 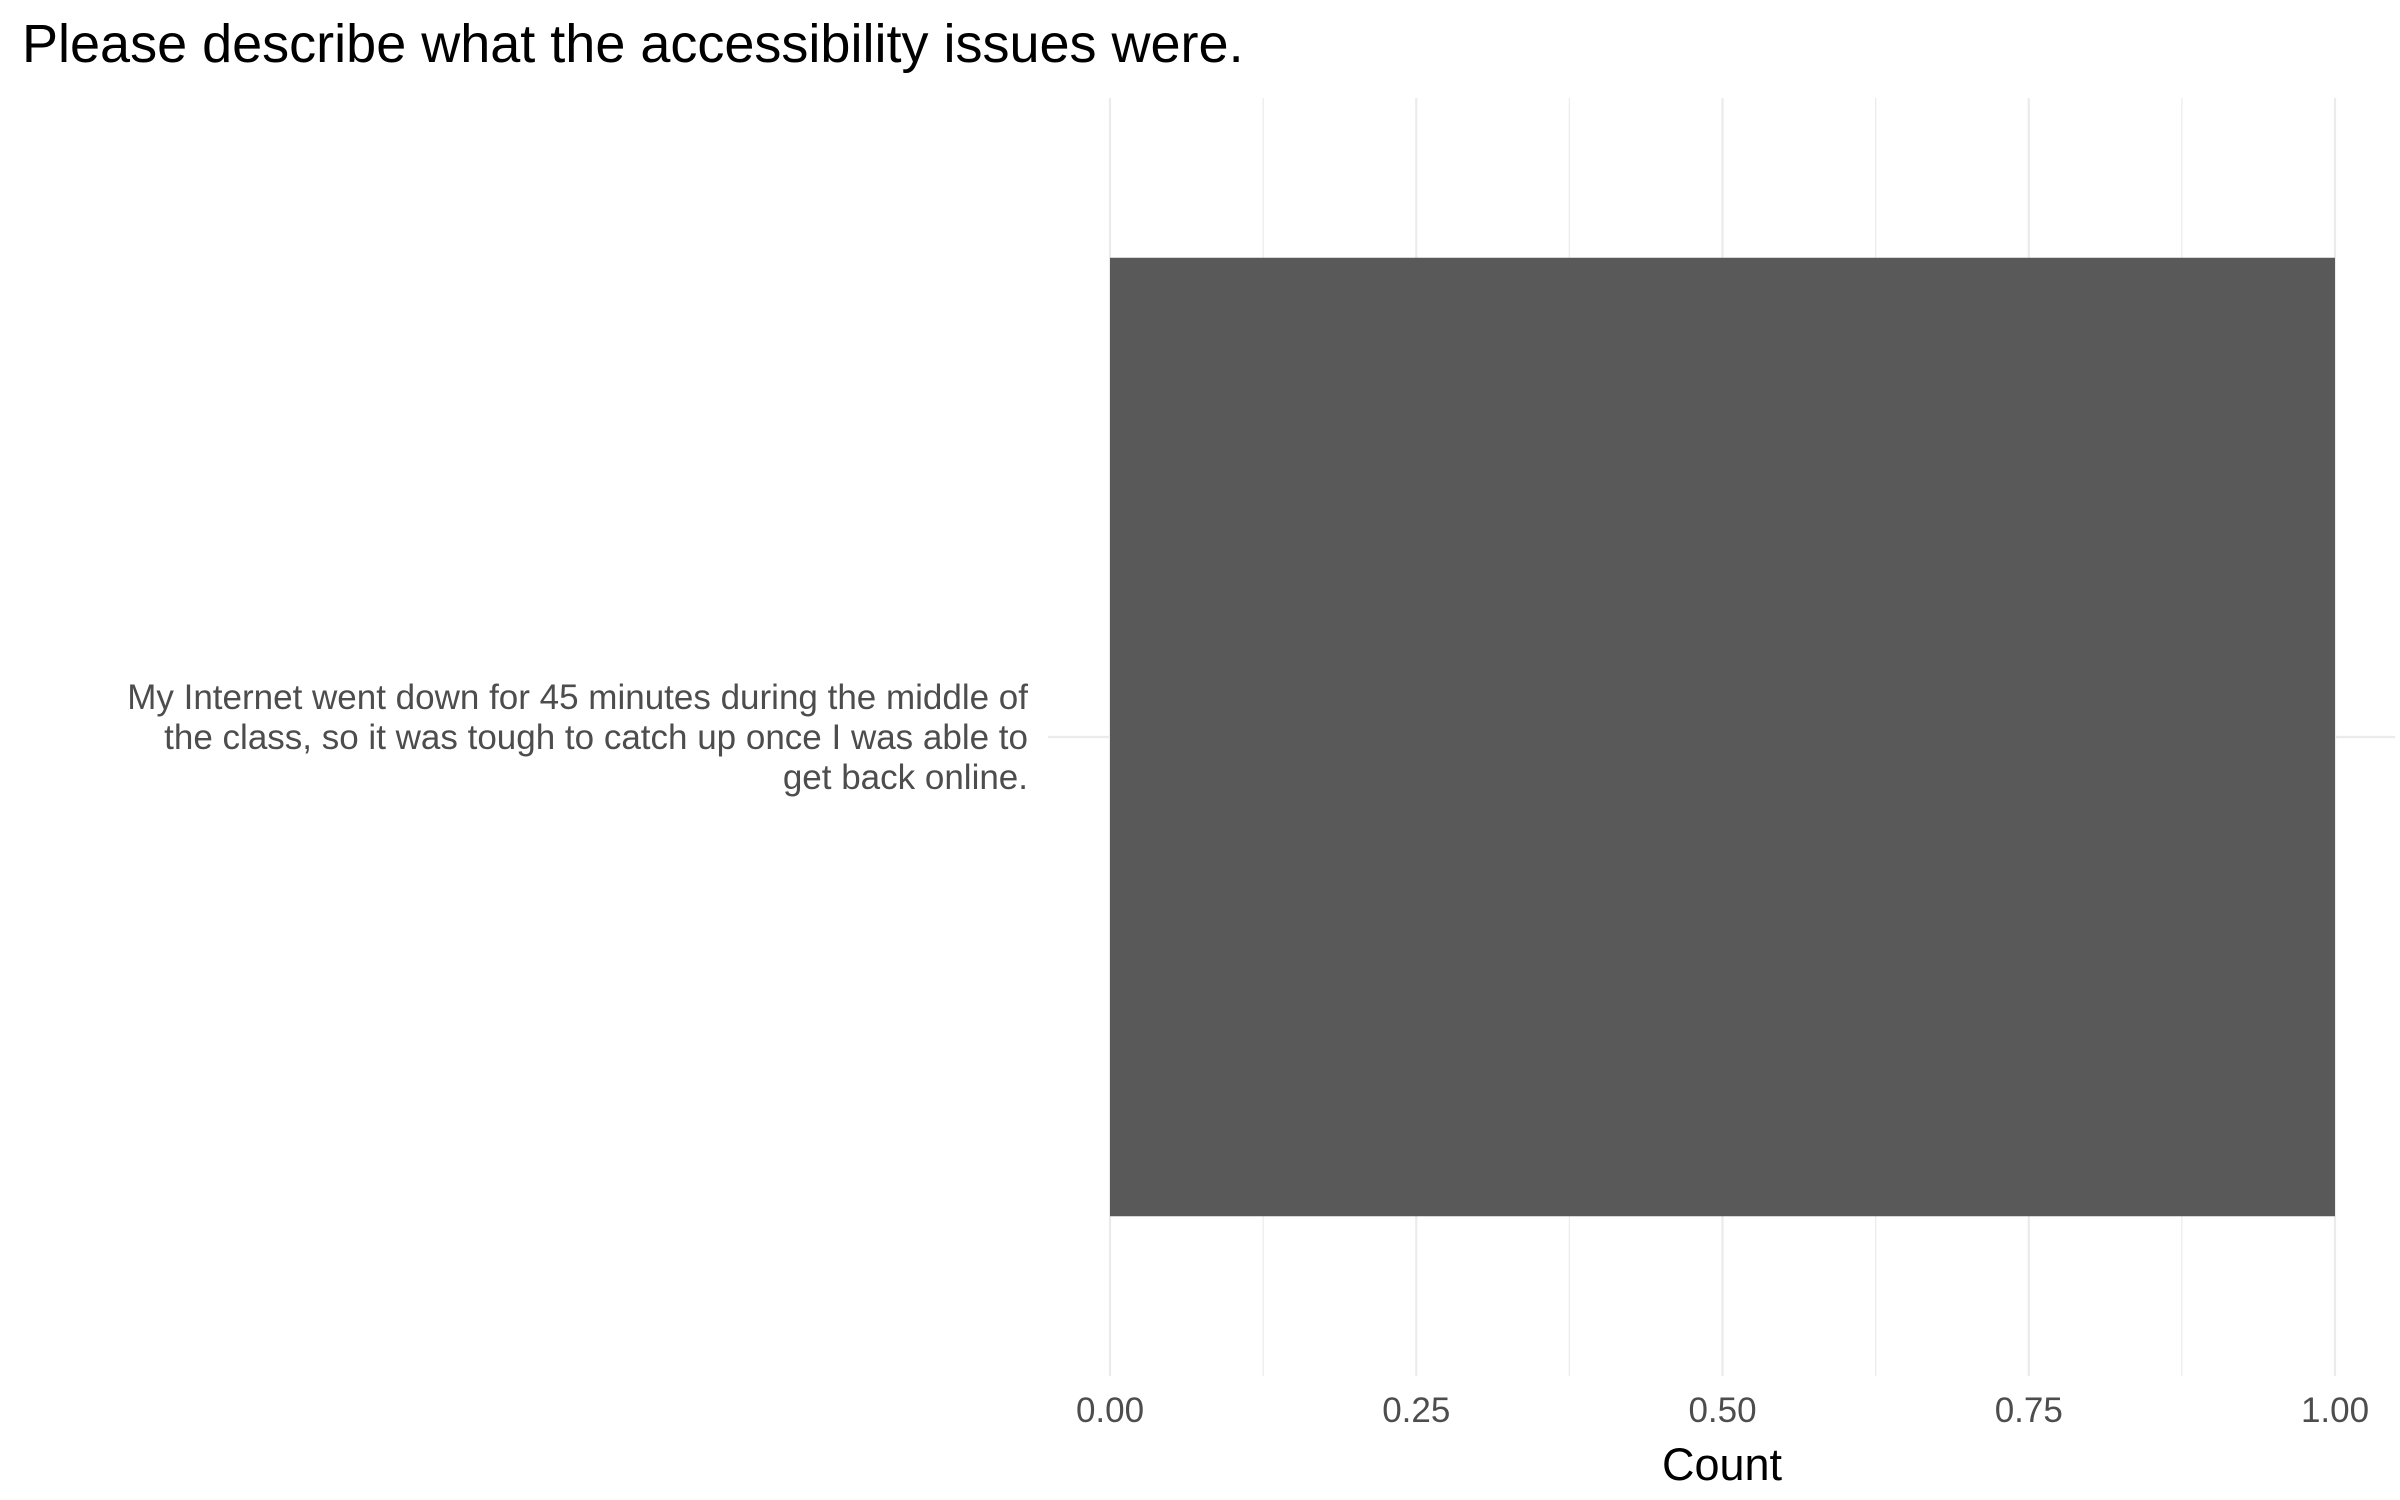 What do you see at coordinates (1722, 1464) in the screenshot?
I see `x-axis-title: Count` at bounding box center [1722, 1464].